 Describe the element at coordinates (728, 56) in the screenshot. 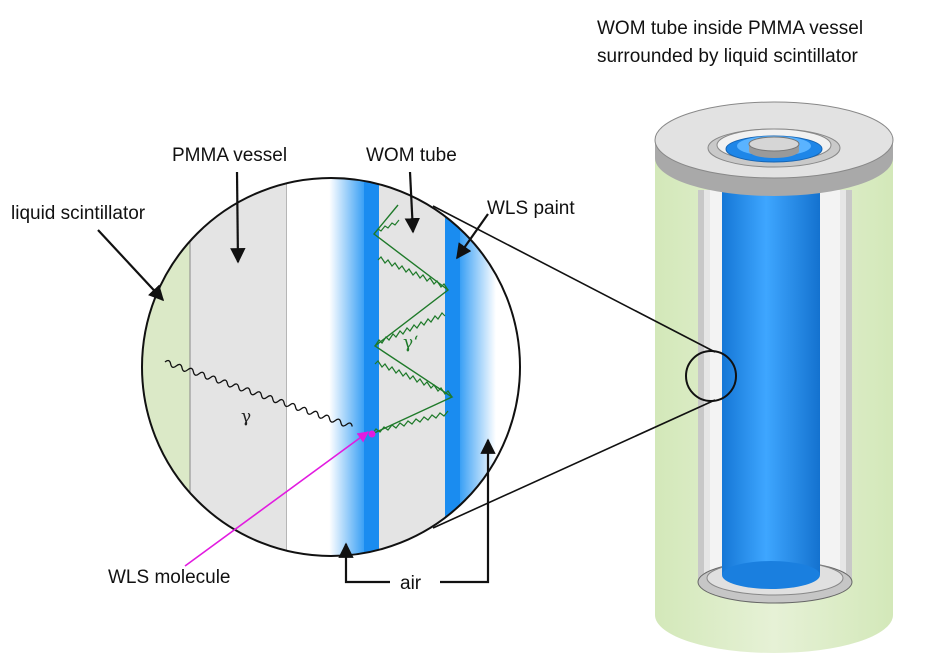

I see `title-line-2: surrounded by liquid scintillator` at that location.